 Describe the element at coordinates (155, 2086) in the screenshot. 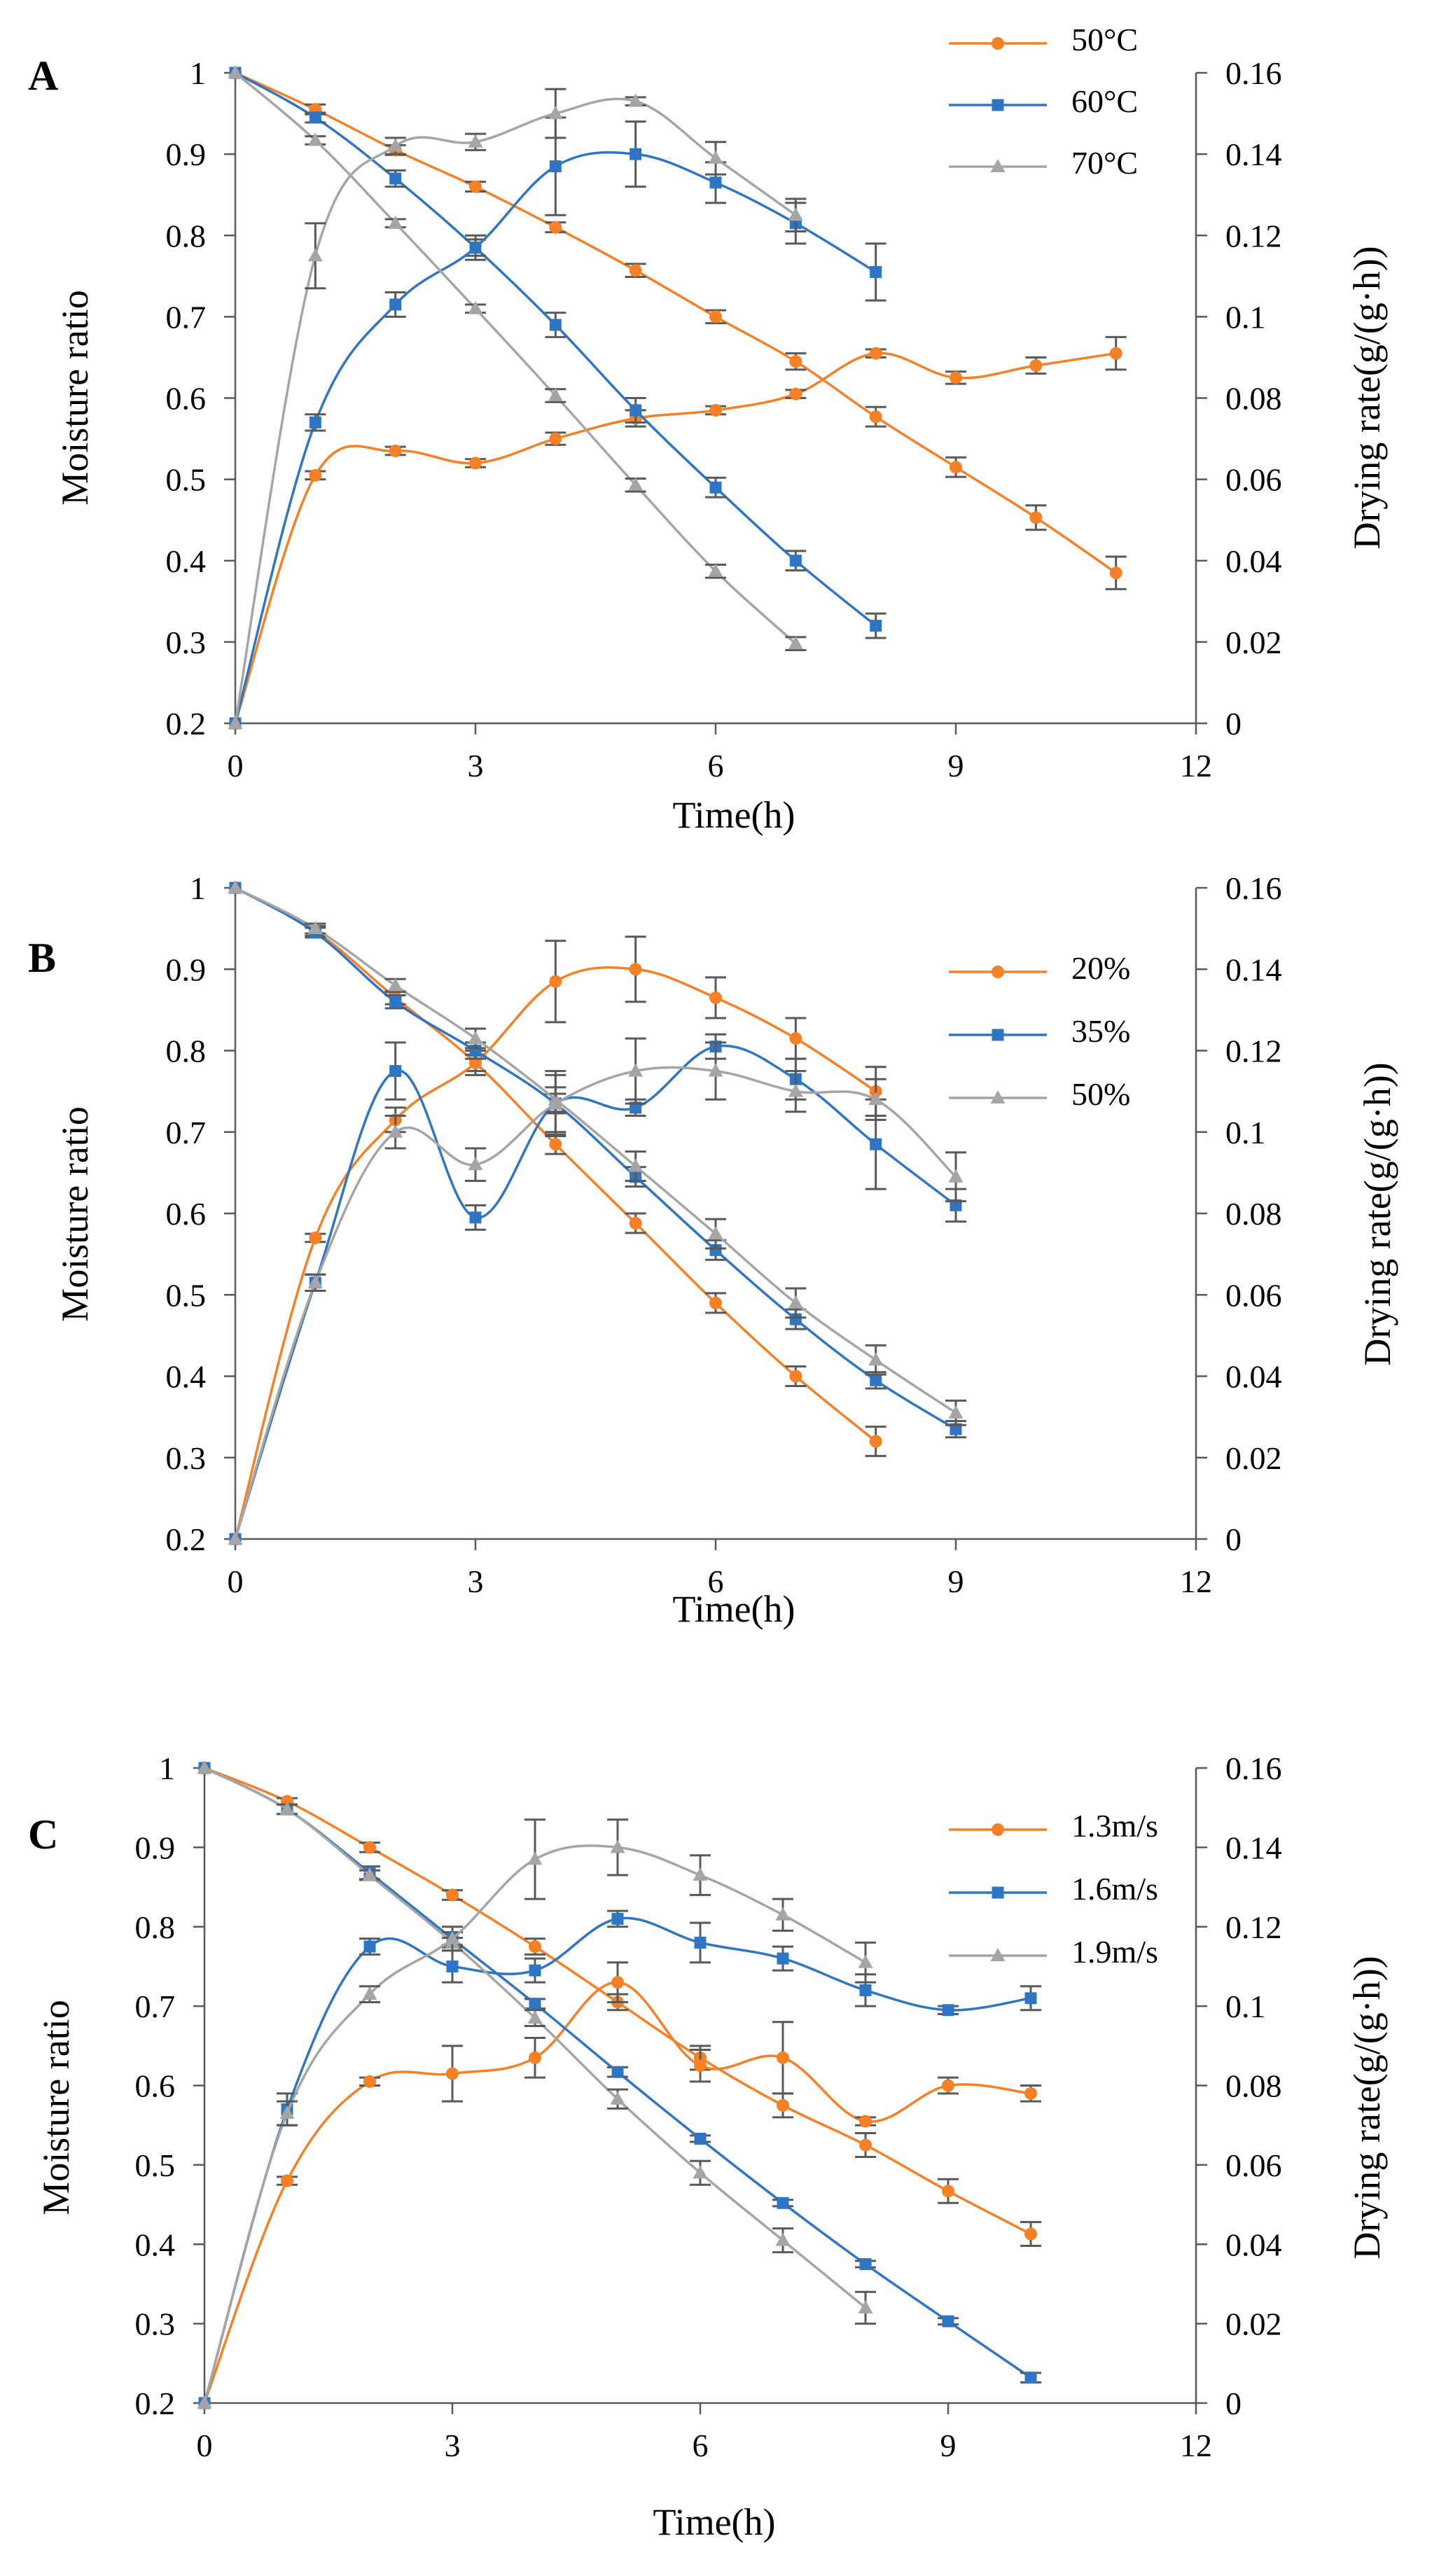

I see `y-tick-label: 0.6` at that location.